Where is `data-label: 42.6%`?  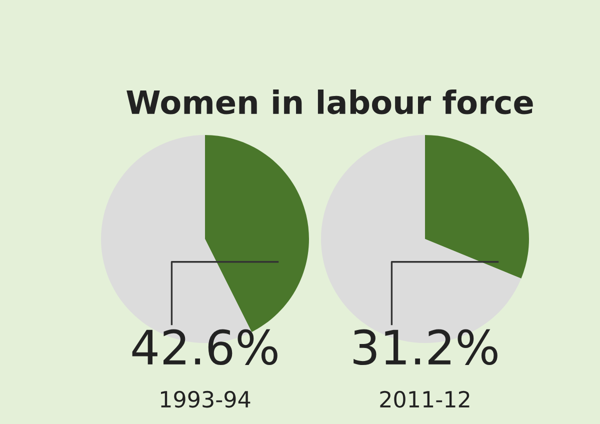 data-label: 42.6% is located at coordinates (205, 347).